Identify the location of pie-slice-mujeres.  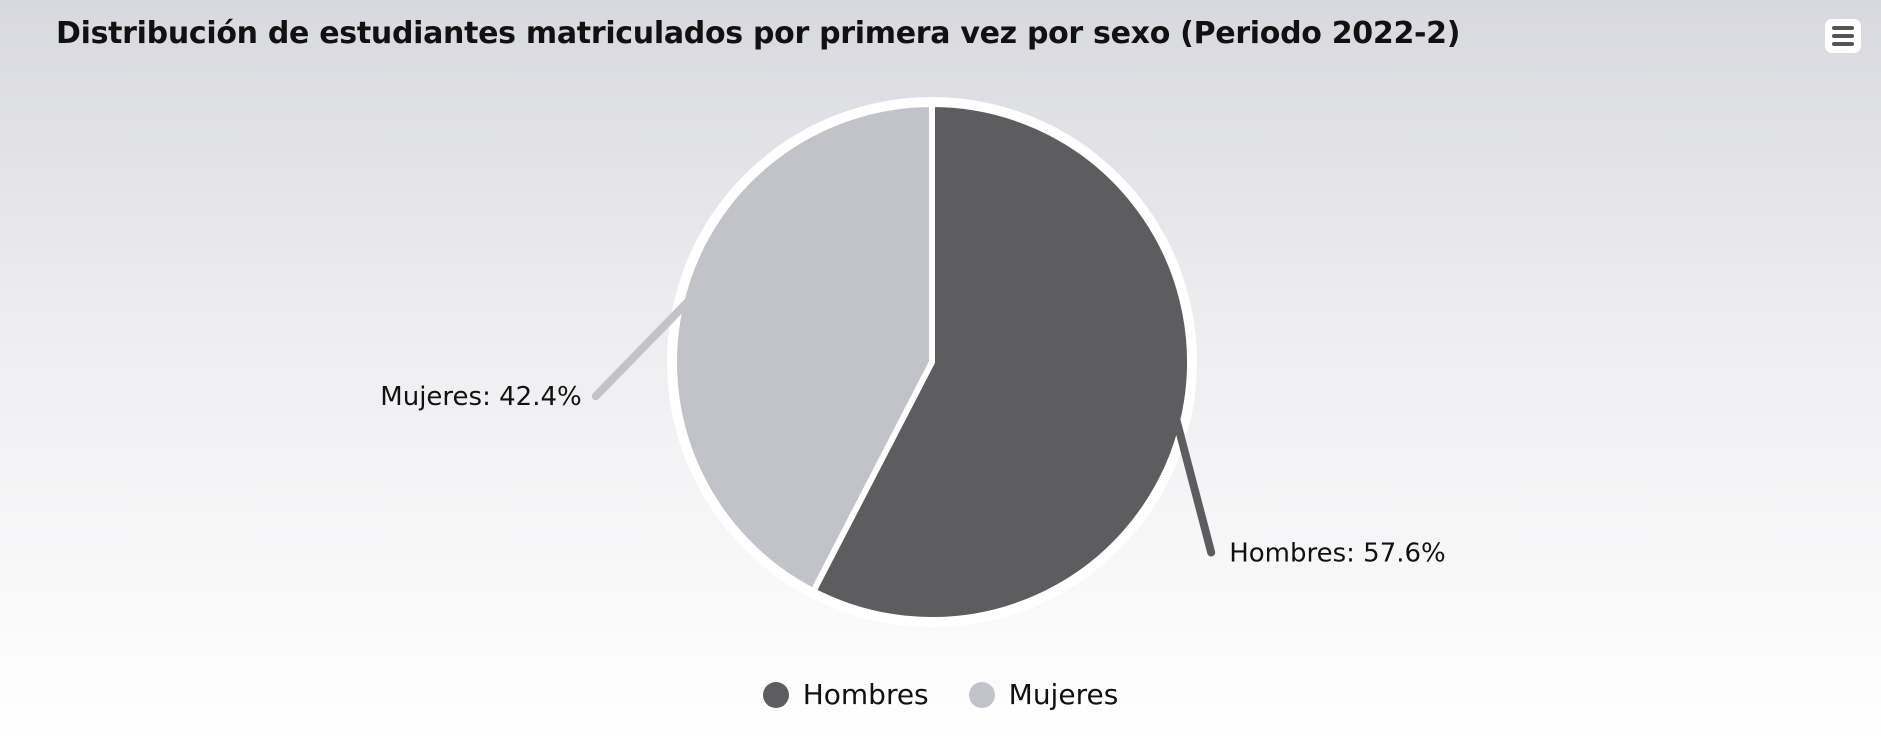
(803, 348).